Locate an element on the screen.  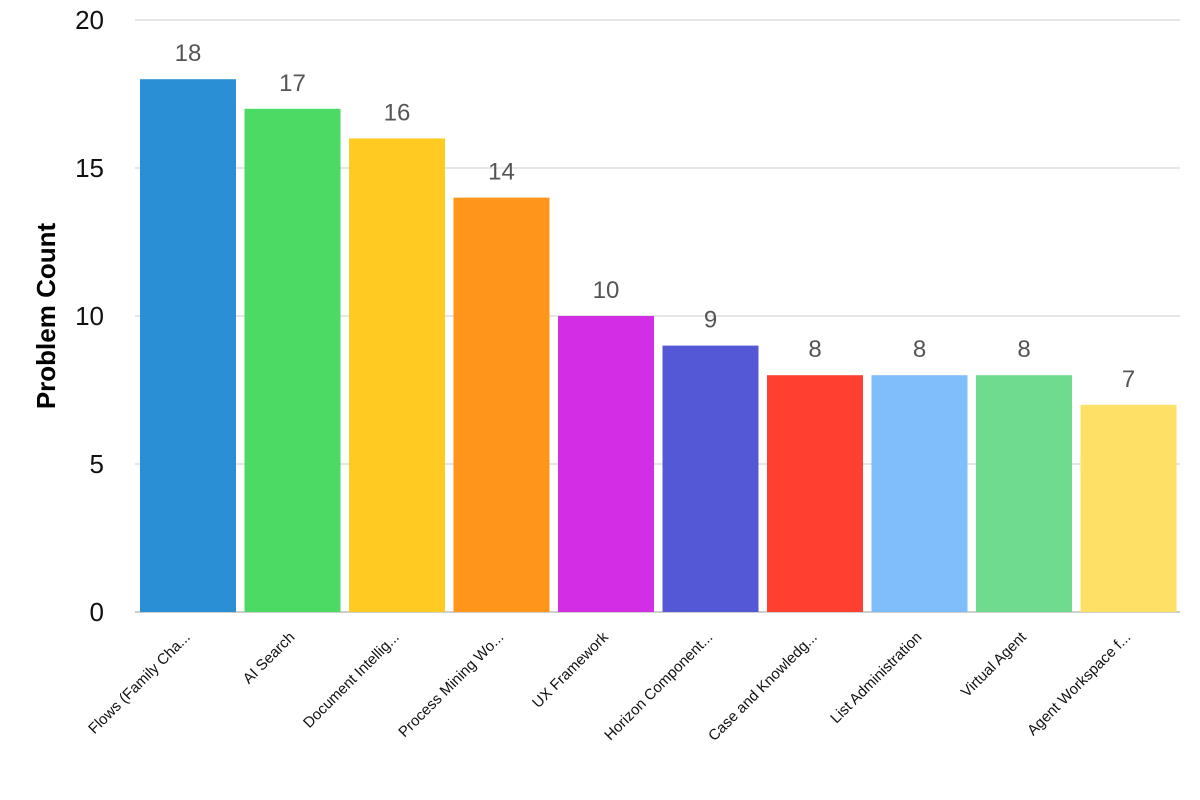
data-label: 14 is located at coordinates (501, 172).